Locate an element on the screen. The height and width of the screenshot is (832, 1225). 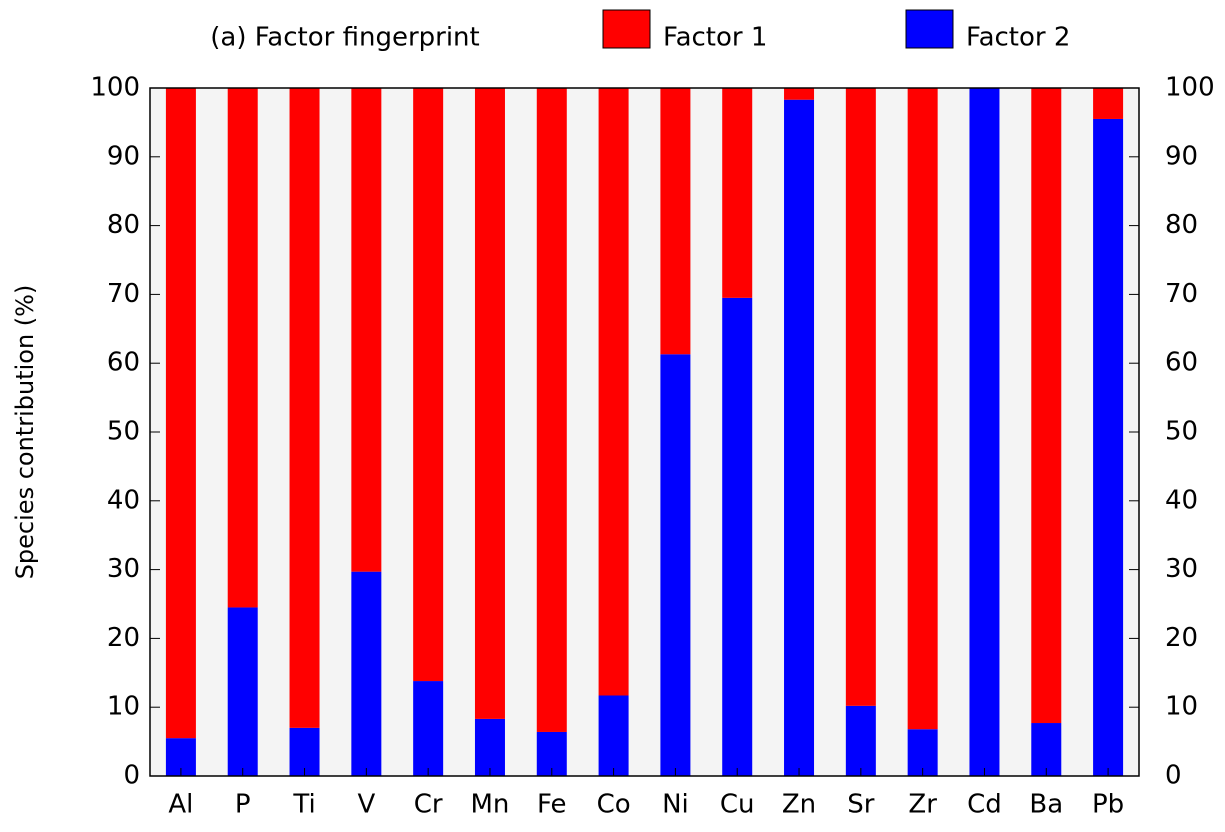
y2-tick-label: 70 is located at coordinates (1181, 294).